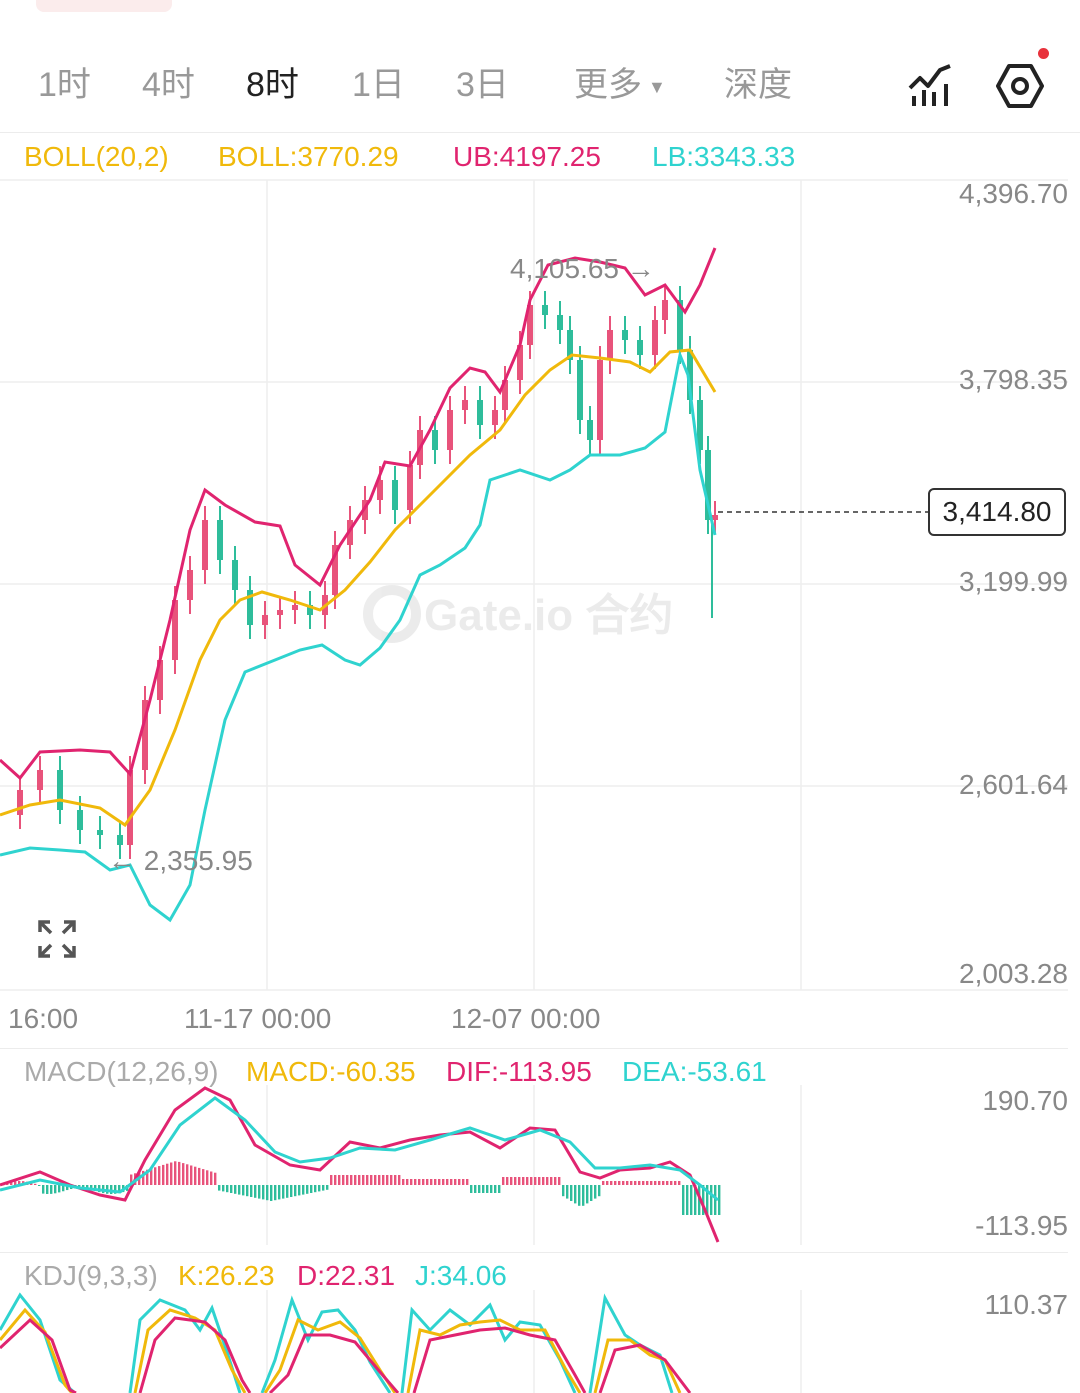 This screenshot has height=1393, width=1080. Describe the element at coordinates (461, 1275) in the screenshot. I see `kdj-legend-j: J:34.06` at that location.